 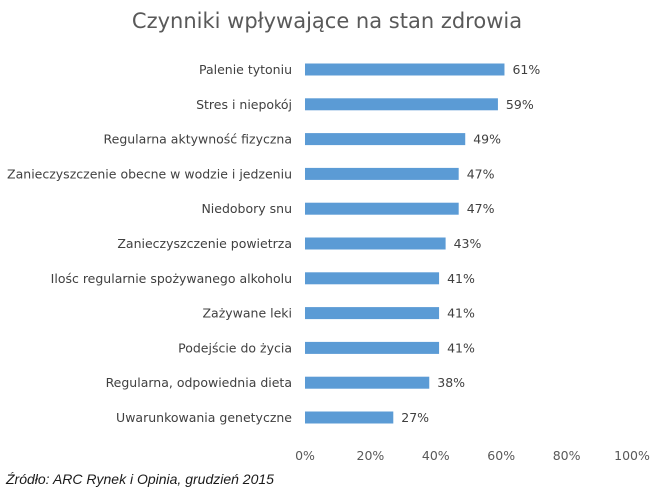 I want to click on data-label: 61%, so click(x=526, y=69).